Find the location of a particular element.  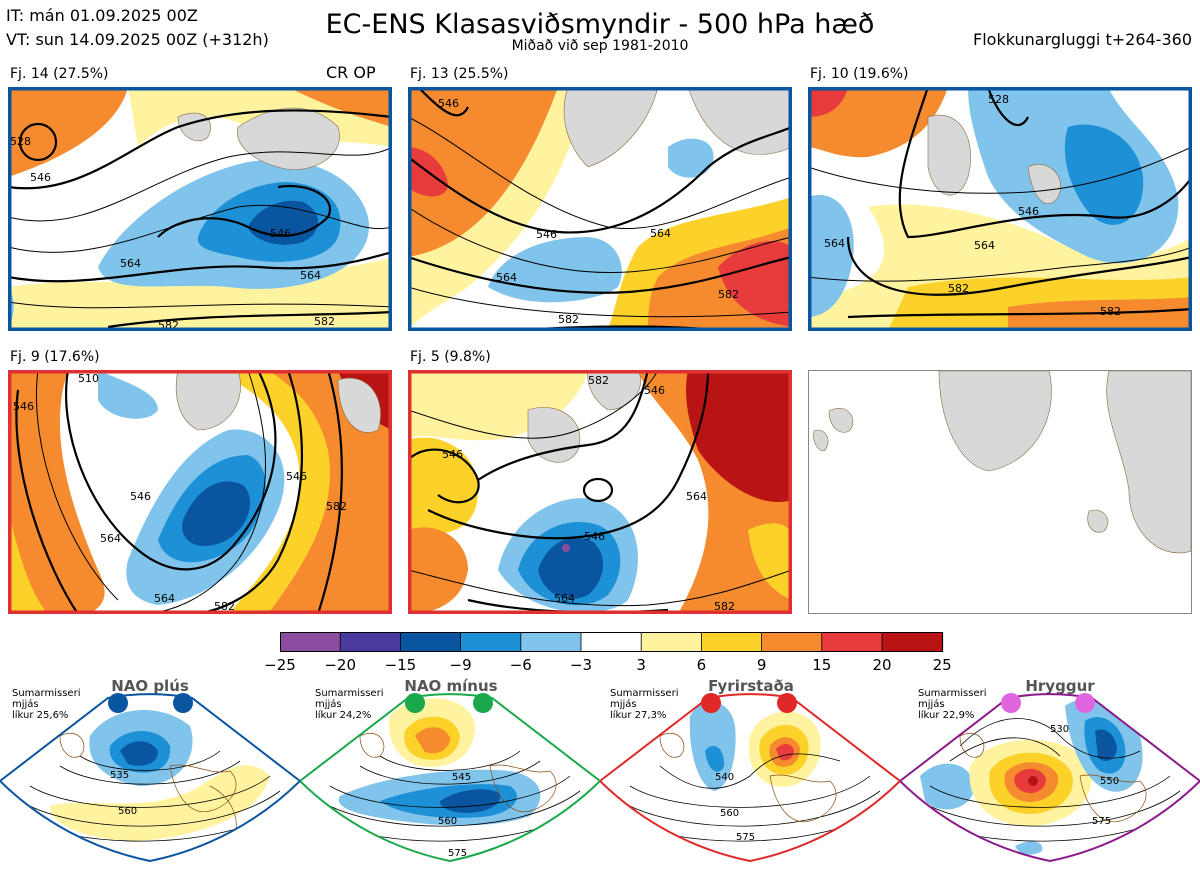

contour-label: 550 is located at coordinates (1109, 781).